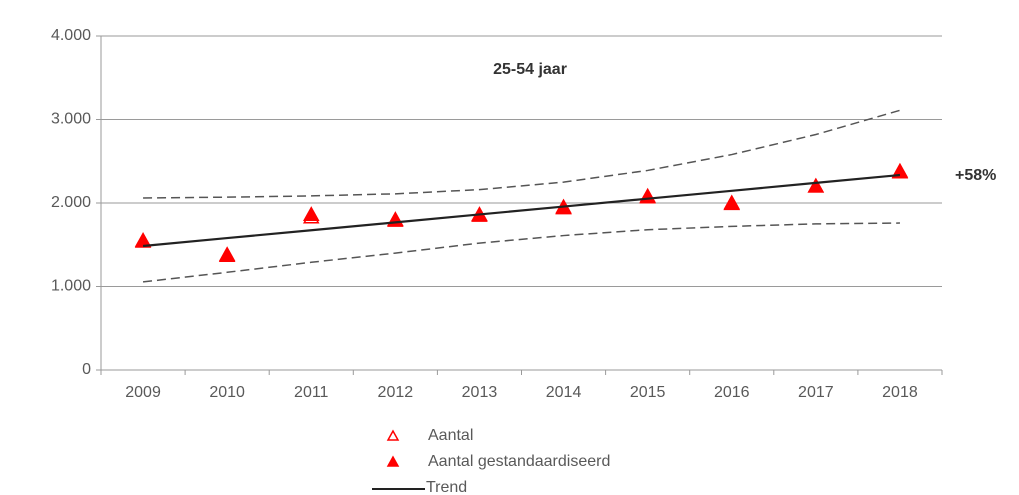 This screenshot has height=495, width=1019. What do you see at coordinates (446, 487) in the screenshot?
I see `legend-label: Trend` at bounding box center [446, 487].